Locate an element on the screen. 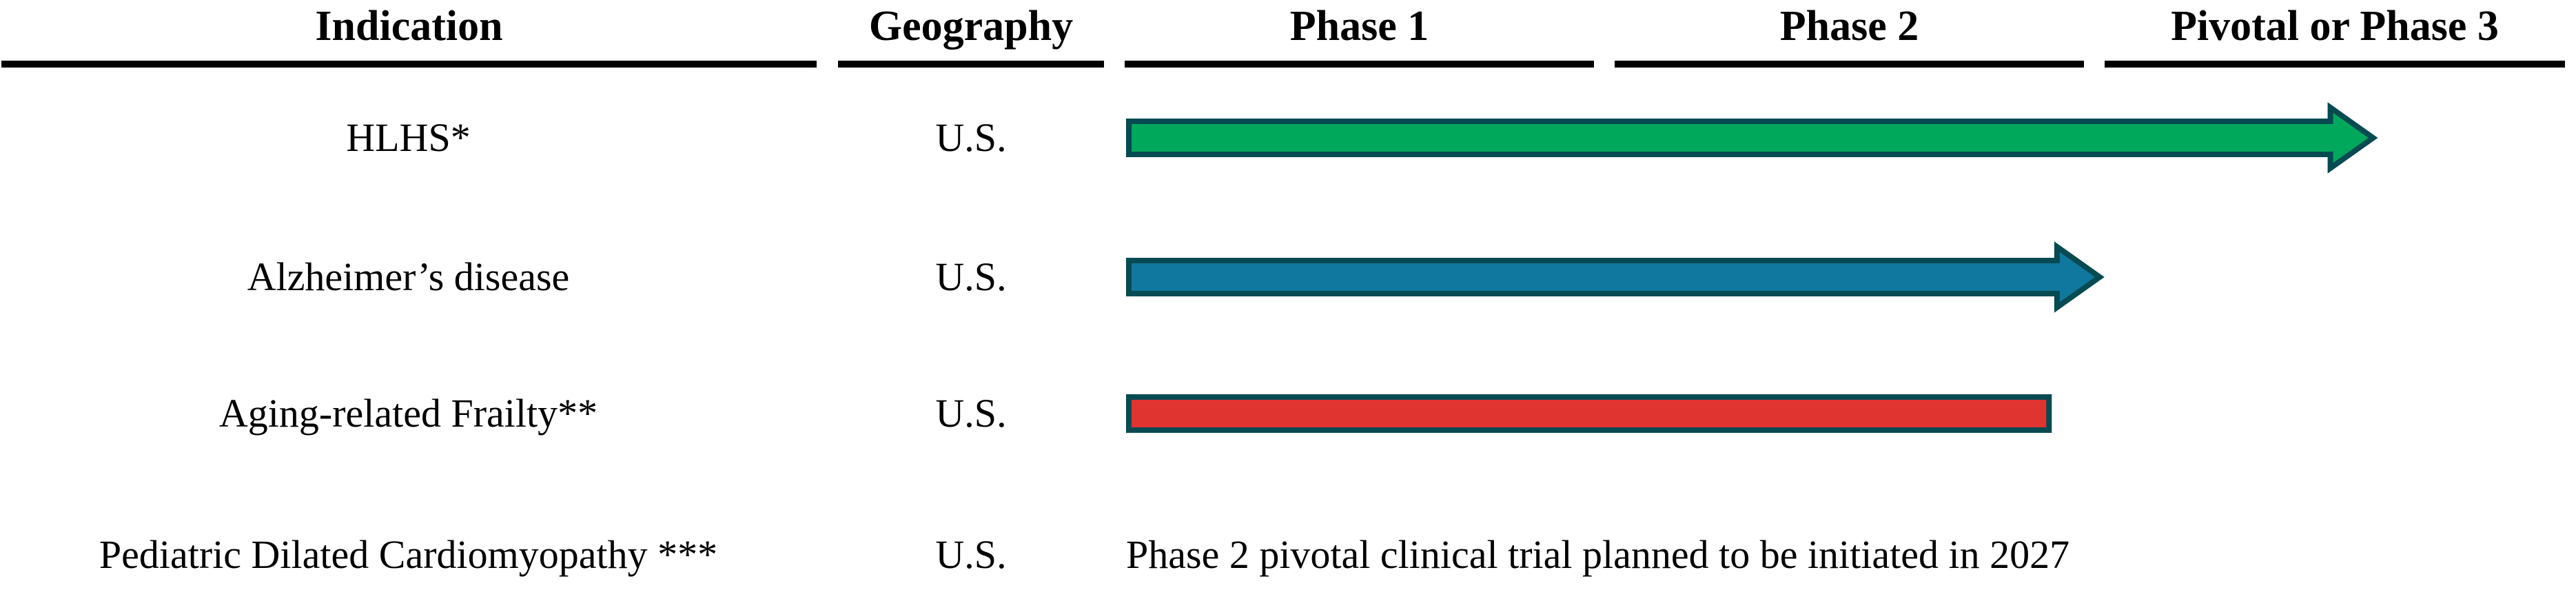 This screenshot has width=2576, height=590. header-underline-indication is located at coordinates (409, 64).